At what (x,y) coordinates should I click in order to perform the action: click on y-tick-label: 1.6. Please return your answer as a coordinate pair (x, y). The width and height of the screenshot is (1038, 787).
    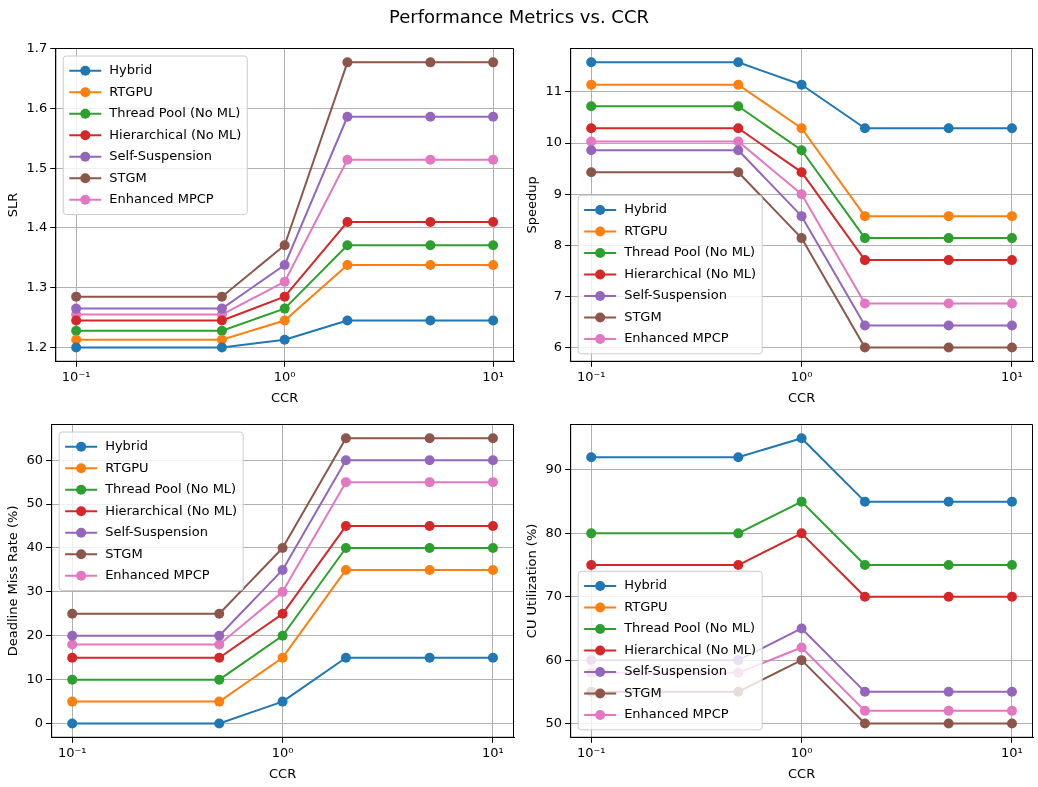
    Looking at the image, I should click on (37, 107).